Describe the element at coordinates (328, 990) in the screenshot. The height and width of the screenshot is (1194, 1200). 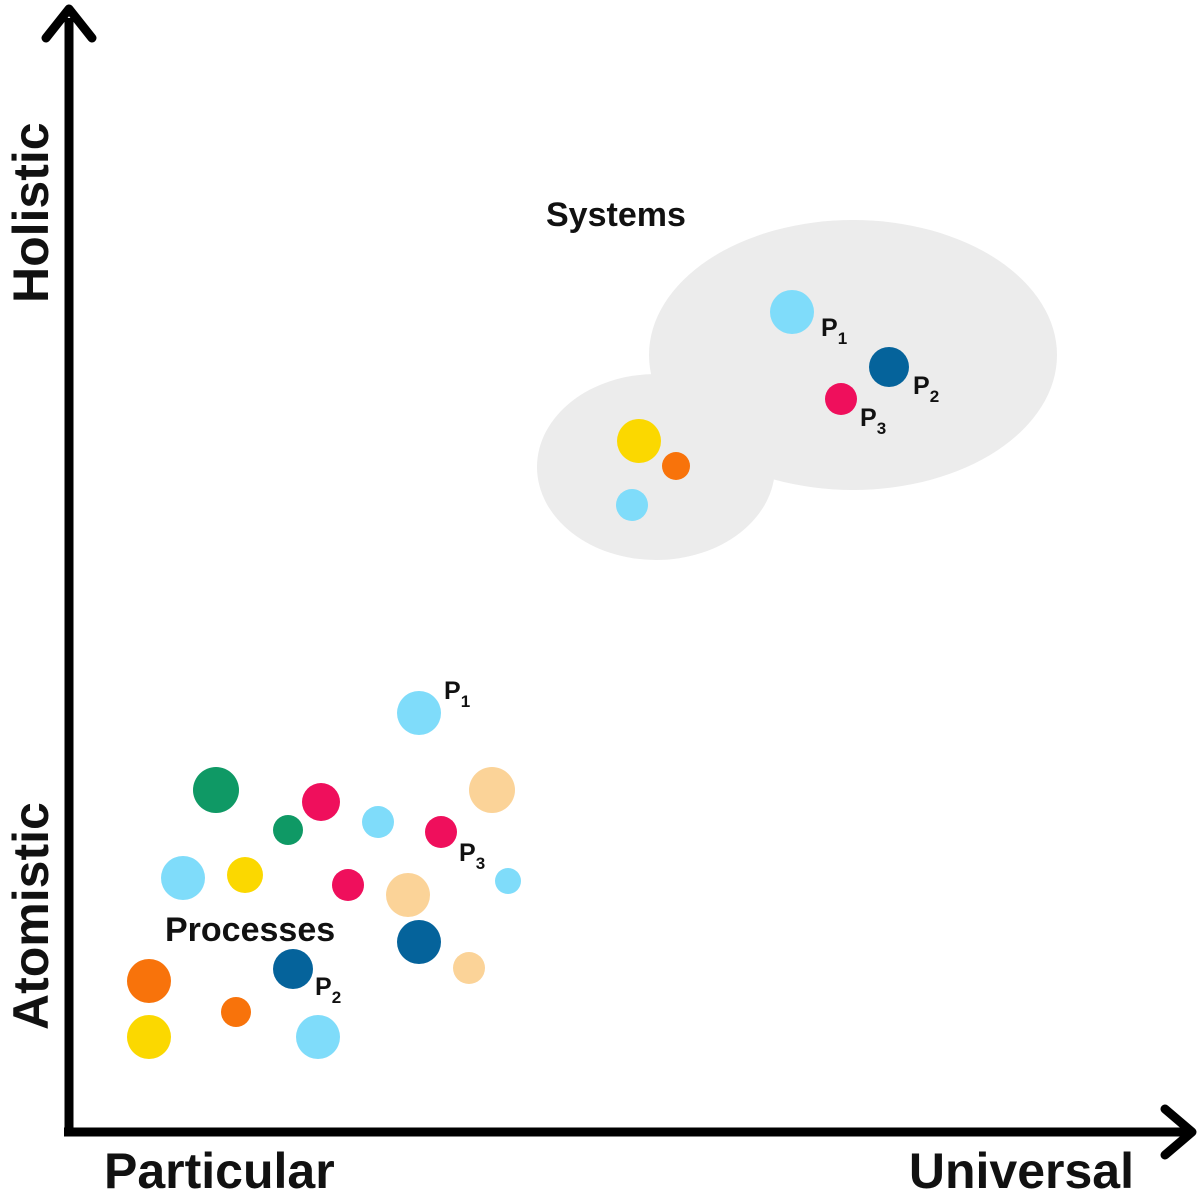
I see `processes-p2-label: P2` at that location.